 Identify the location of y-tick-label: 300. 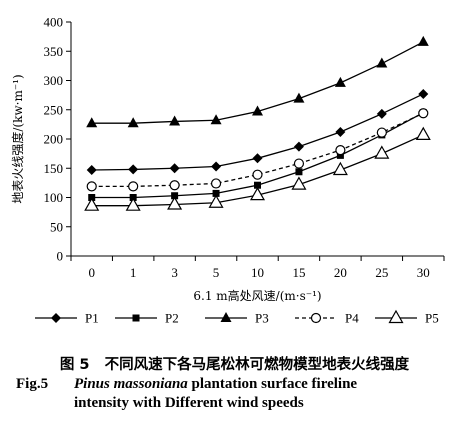
(54, 80).